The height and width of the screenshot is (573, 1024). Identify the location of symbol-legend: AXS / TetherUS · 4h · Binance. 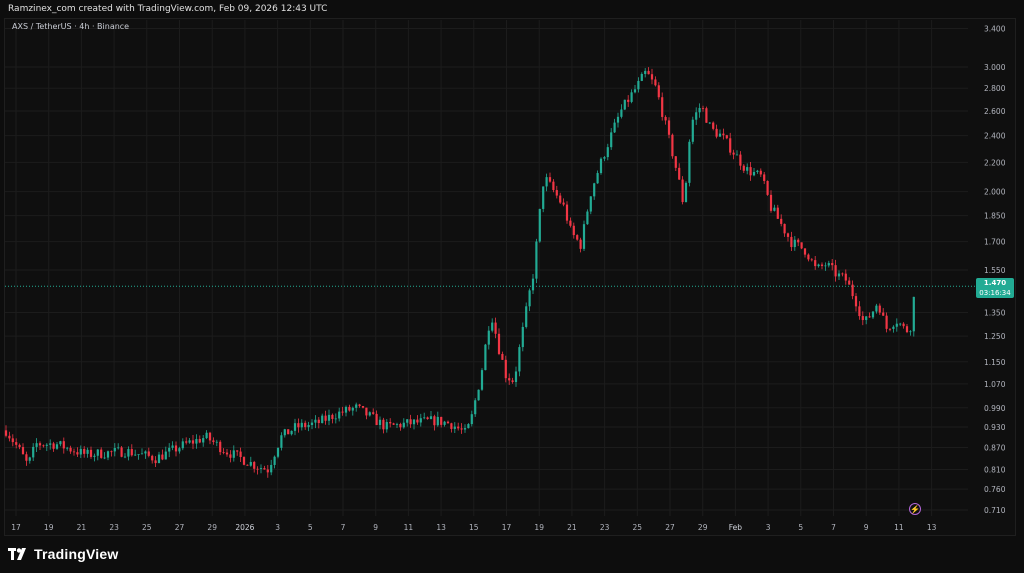
(71, 26).